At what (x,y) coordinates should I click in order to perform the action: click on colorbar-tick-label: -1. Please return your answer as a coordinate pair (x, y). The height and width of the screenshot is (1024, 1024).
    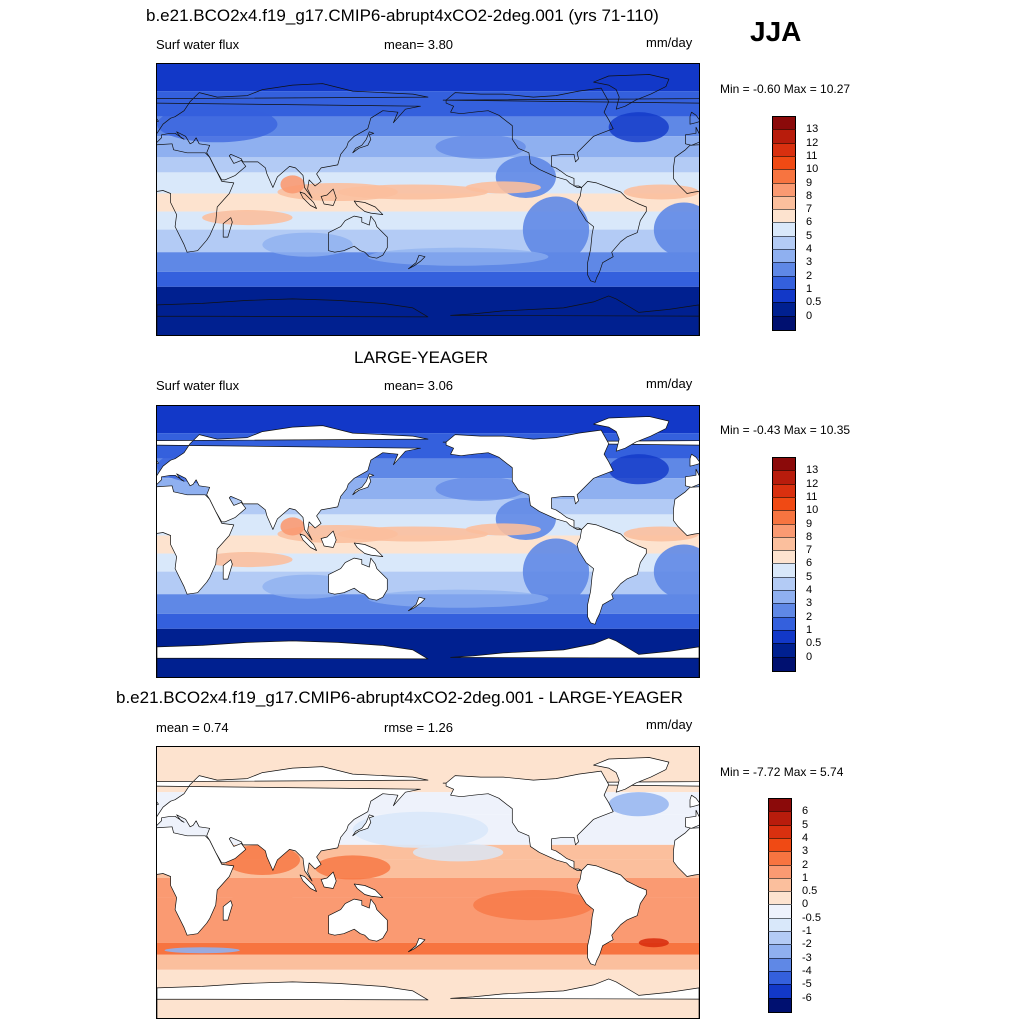
    Looking at the image, I should click on (807, 931).